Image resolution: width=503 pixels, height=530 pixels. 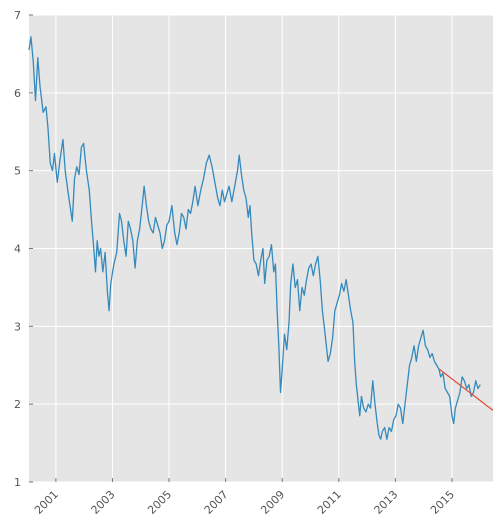 What do you see at coordinates (329, 502) in the screenshot?
I see `x-tick-label: 2011` at bounding box center [329, 502].